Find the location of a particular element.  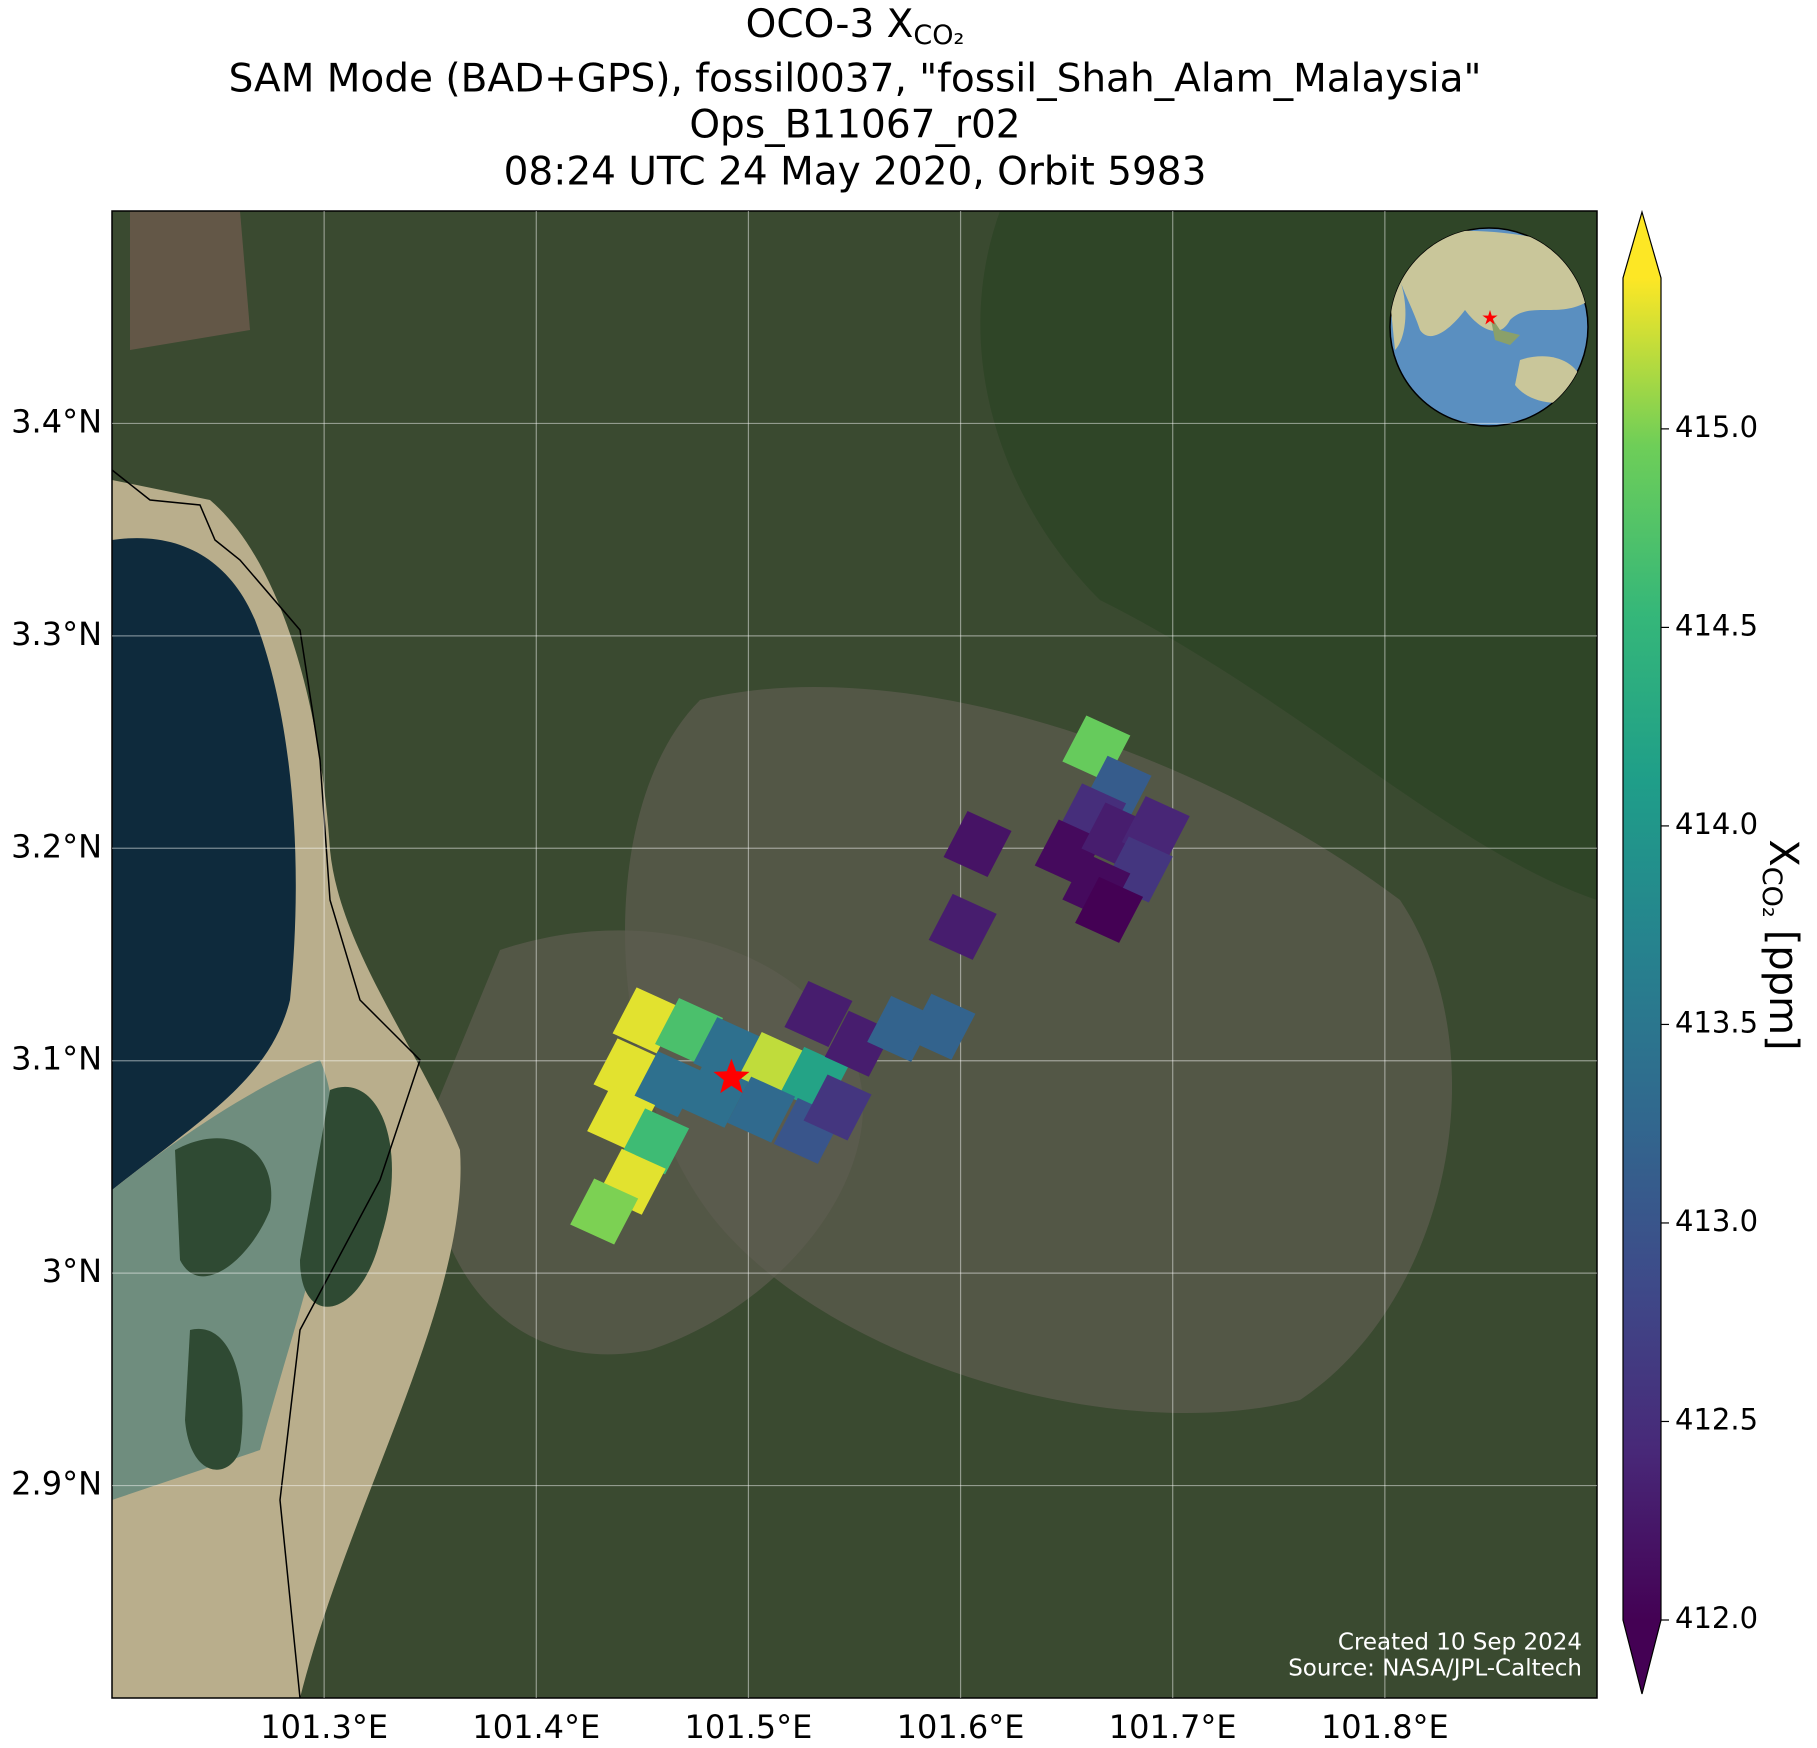

colorbar-label-unit: [ppm] is located at coordinates (1783, 990).